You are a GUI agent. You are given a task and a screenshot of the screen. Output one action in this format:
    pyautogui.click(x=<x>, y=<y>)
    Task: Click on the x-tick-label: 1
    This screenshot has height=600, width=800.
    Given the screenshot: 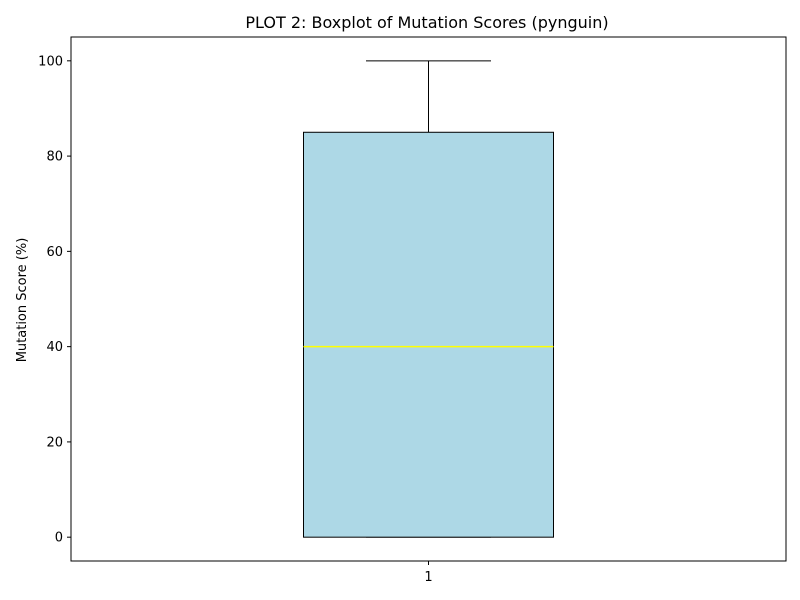 What is the action you would take?
    pyautogui.click(x=428, y=577)
    